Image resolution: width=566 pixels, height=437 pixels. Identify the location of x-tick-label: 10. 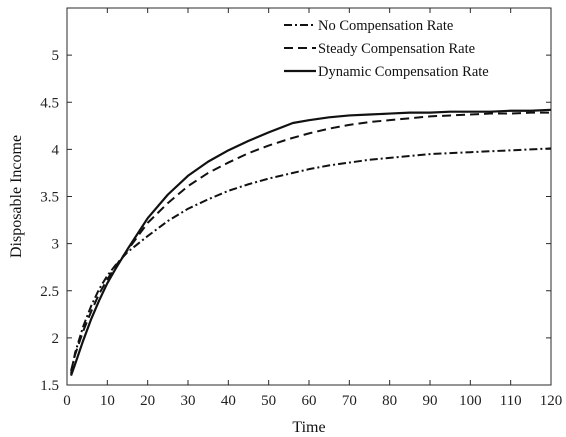
(107, 401).